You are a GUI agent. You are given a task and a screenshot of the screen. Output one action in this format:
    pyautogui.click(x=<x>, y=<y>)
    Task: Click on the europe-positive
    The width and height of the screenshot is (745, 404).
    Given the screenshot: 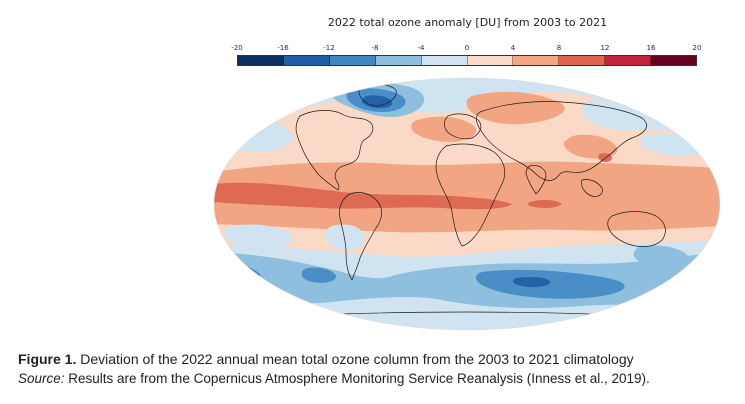 What is the action you would take?
    pyautogui.click(x=444, y=129)
    